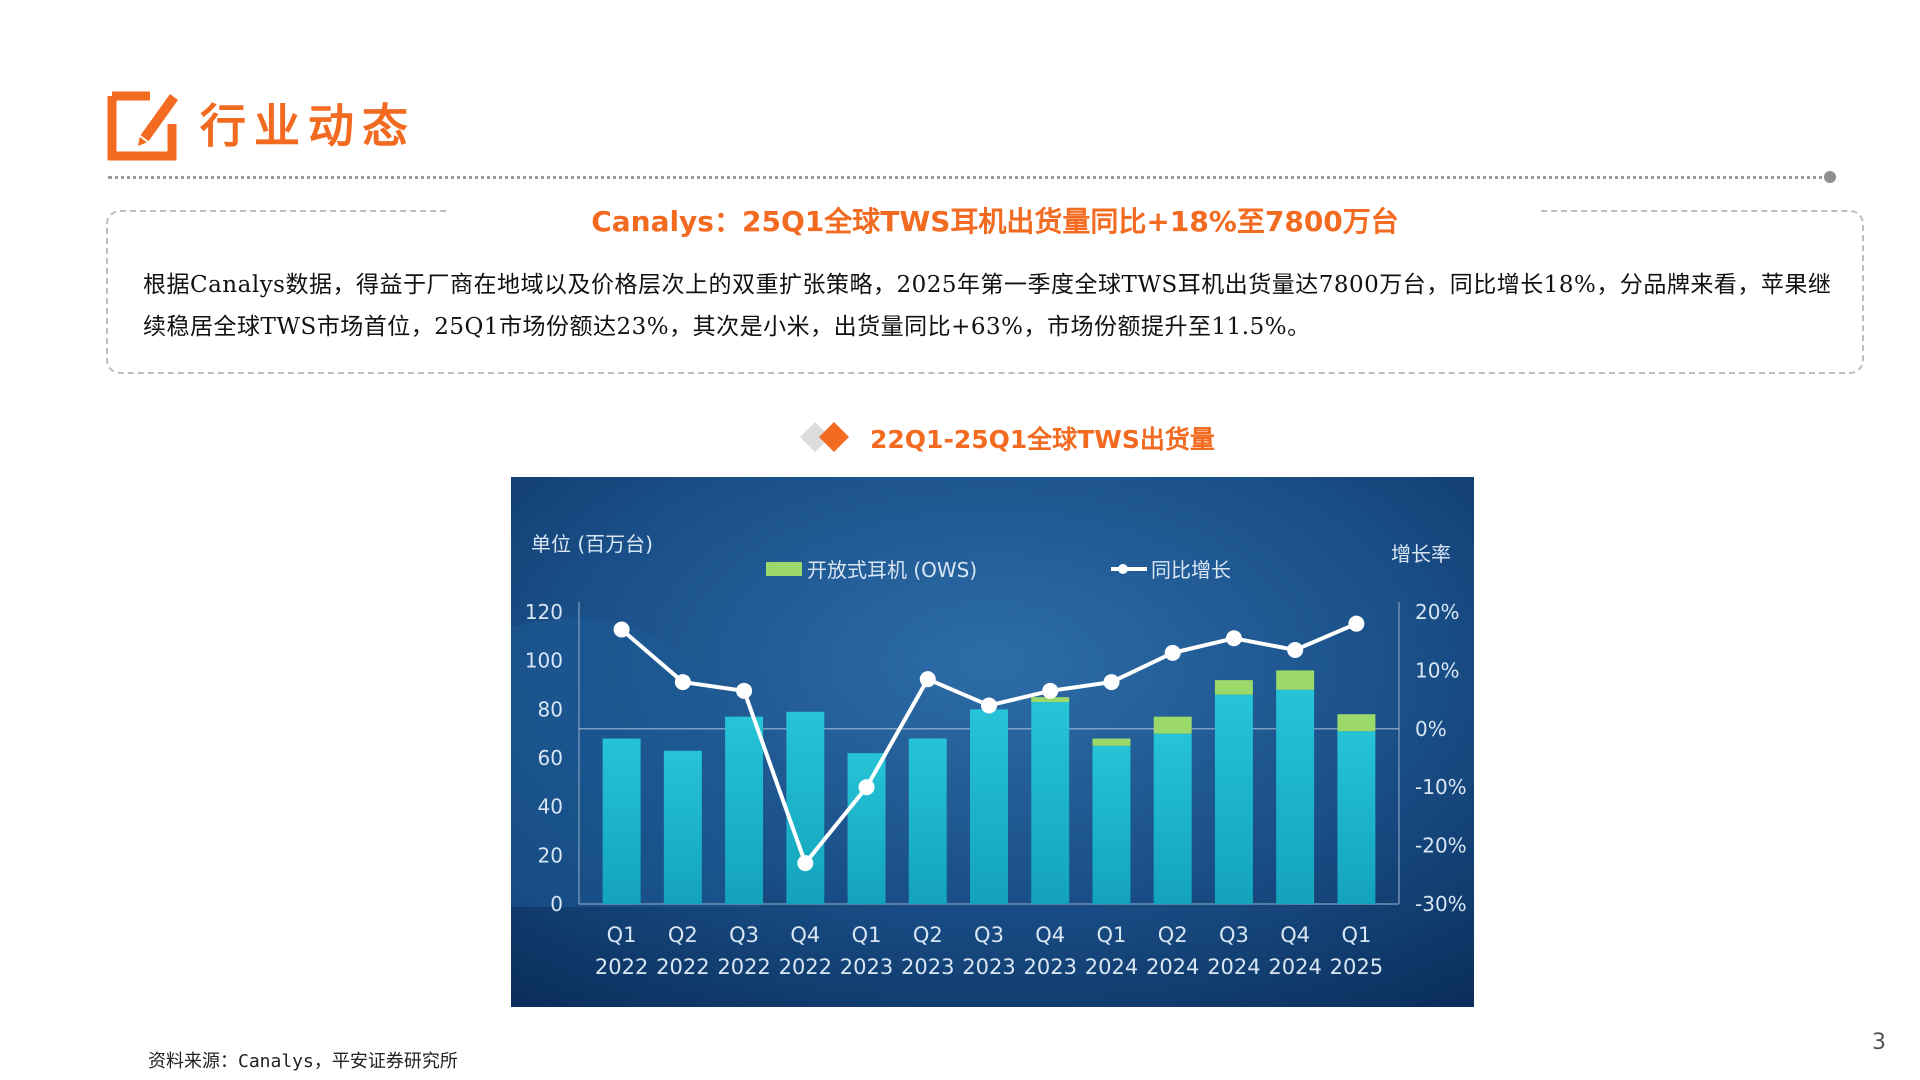 The height and width of the screenshot is (1080, 1920). What do you see at coordinates (1356, 967) in the screenshot?
I see `x-tick-year: 2025` at bounding box center [1356, 967].